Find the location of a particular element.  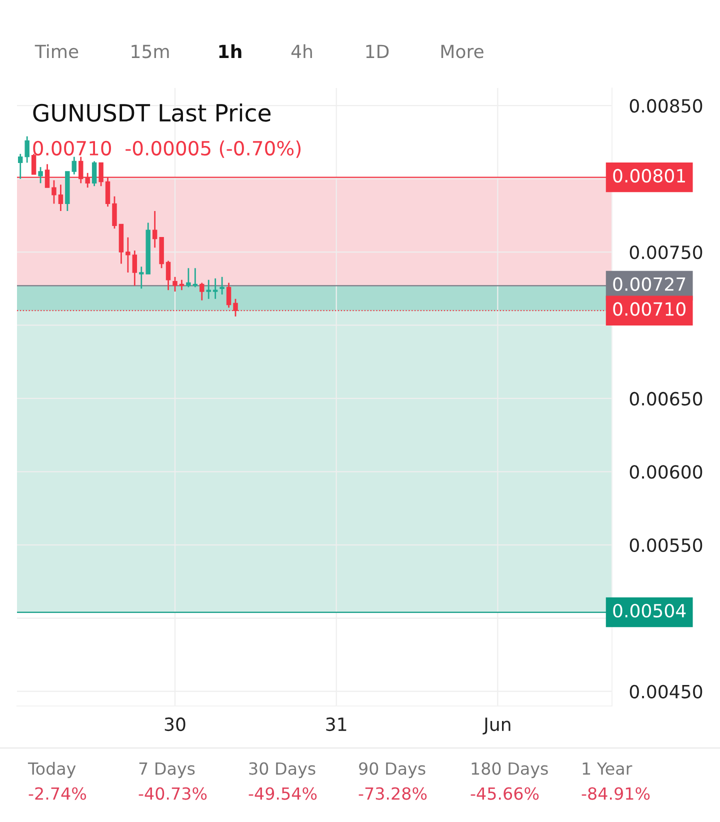

y-tick-label: 0.00650 is located at coordinates (666, 399).